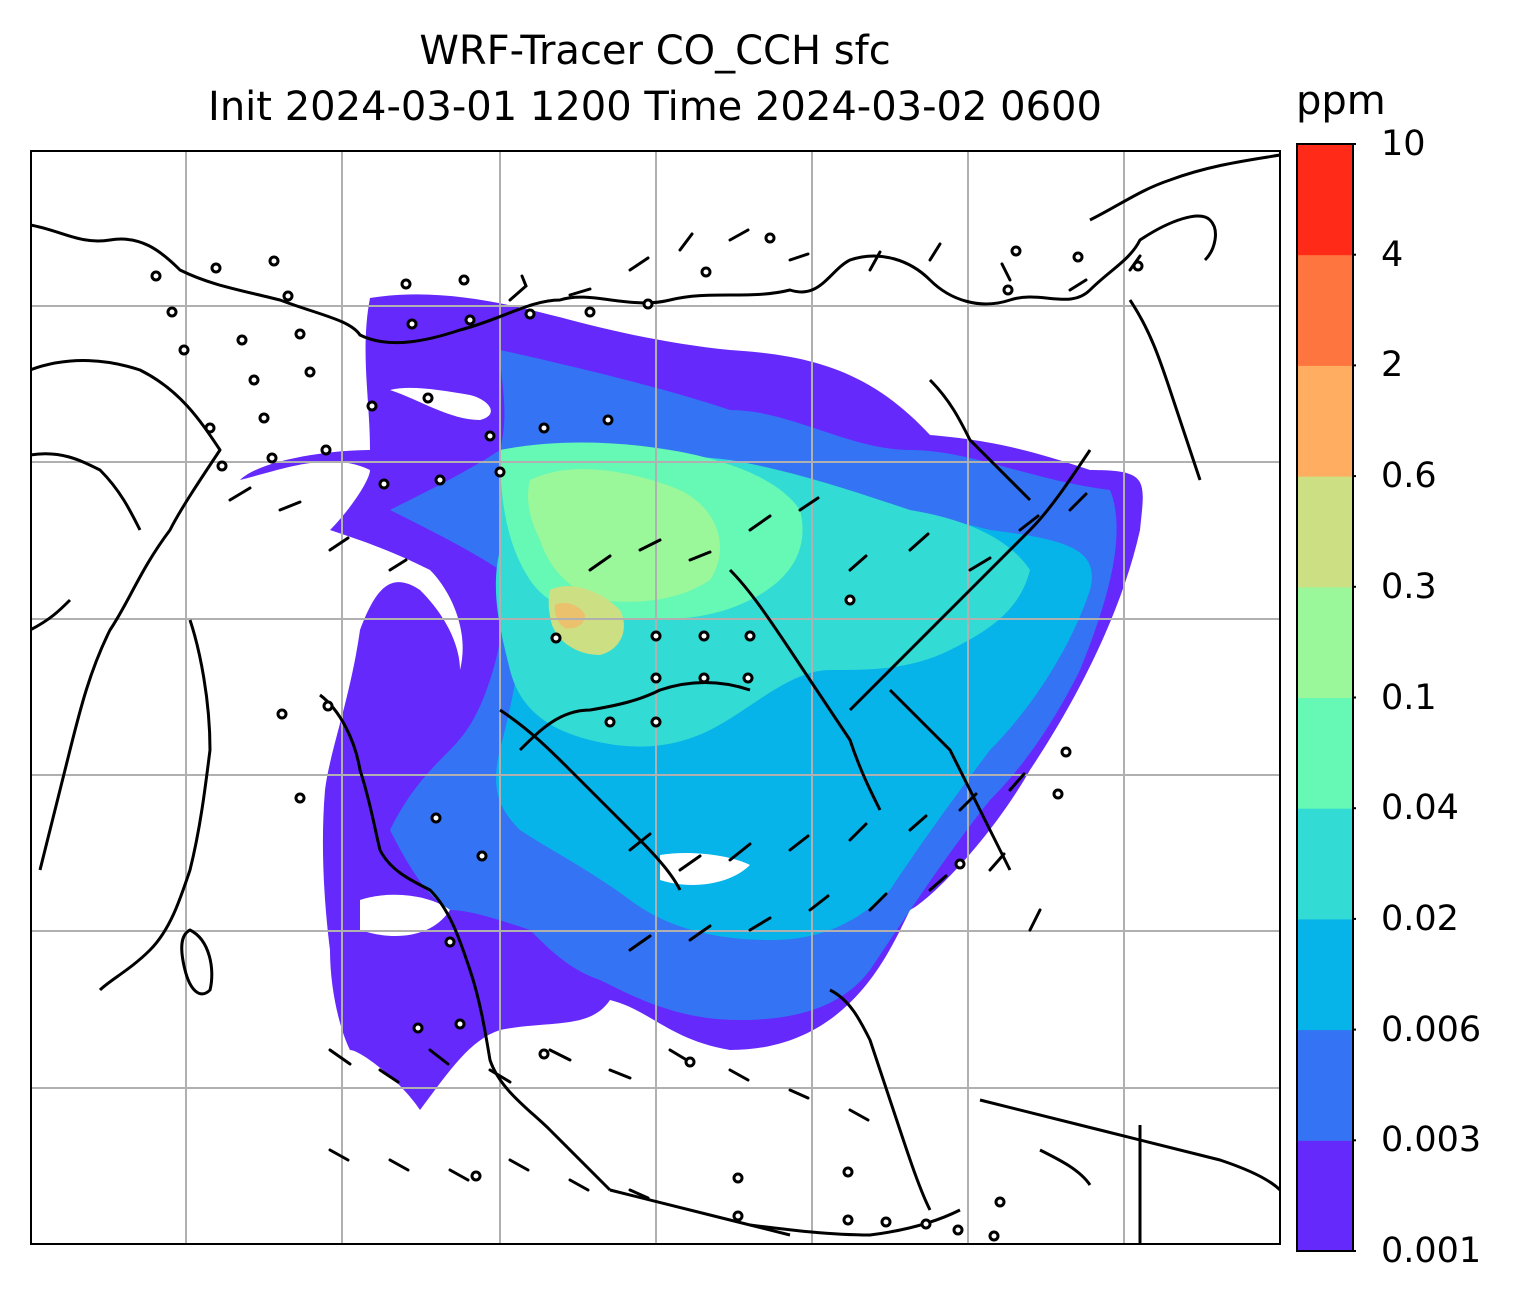  What do you see at coordinates (1431, 1140) in the screenshot?
I see `colorbar-tick-label: 0.003` at bounding box center [1431, 1140].